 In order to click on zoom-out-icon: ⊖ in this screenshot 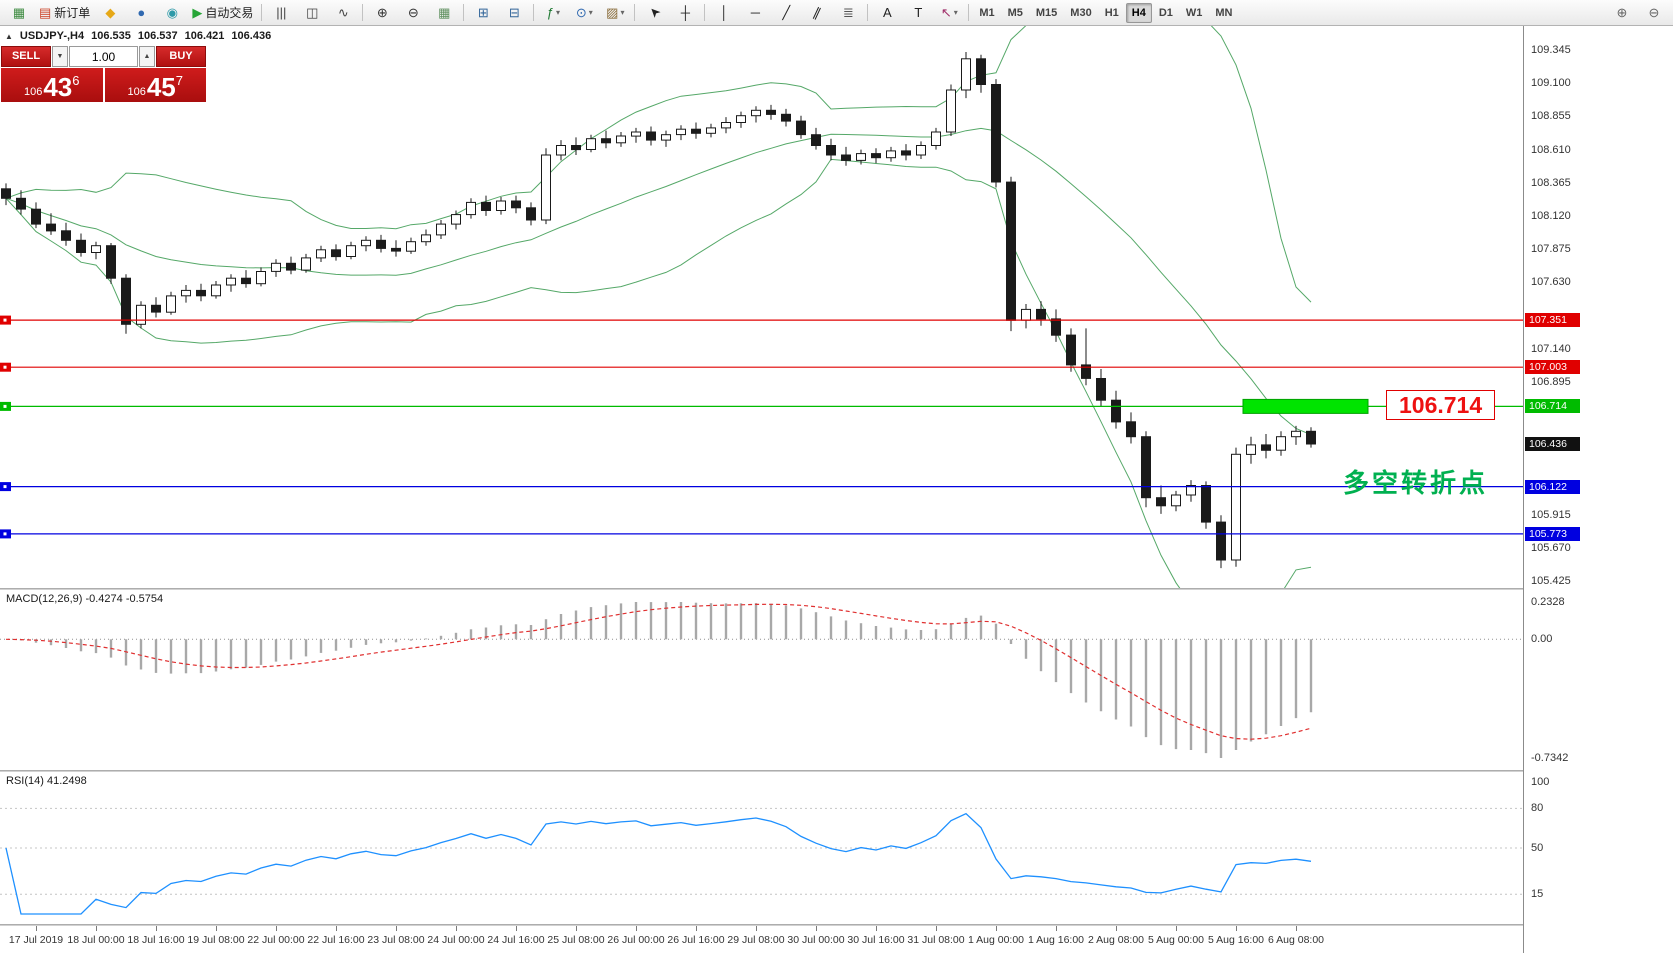, I will do `click(413, 12)`.